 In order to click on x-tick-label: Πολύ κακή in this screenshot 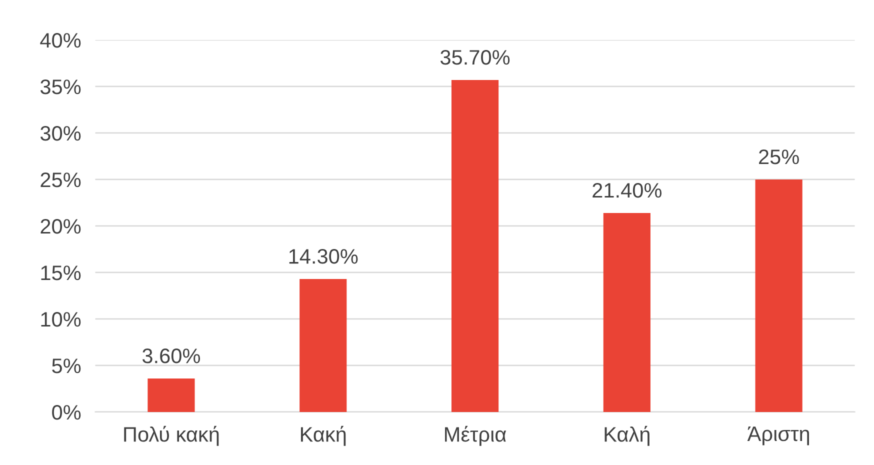, I will do `click(171, 436)`.